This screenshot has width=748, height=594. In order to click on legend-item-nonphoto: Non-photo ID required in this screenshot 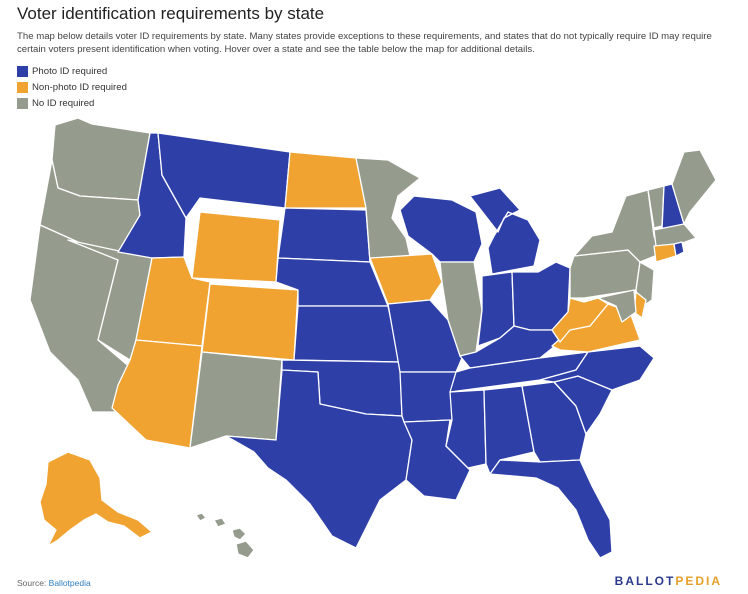, I will do `click(72, 87)`.